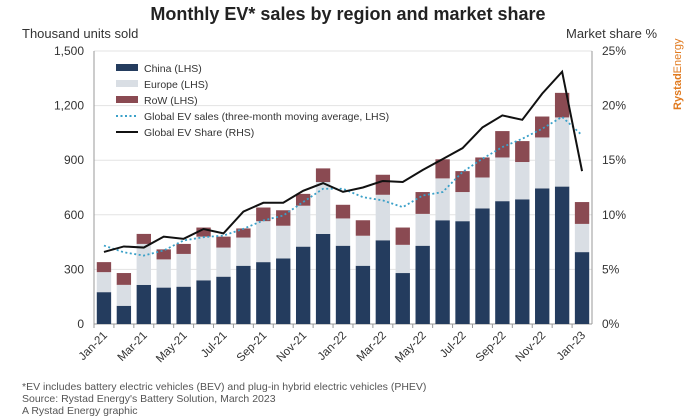 Image resolution: width=696 pixels, height=420 pixels. I want to click on y2-axis-label: Market share %, so click(612, 33).